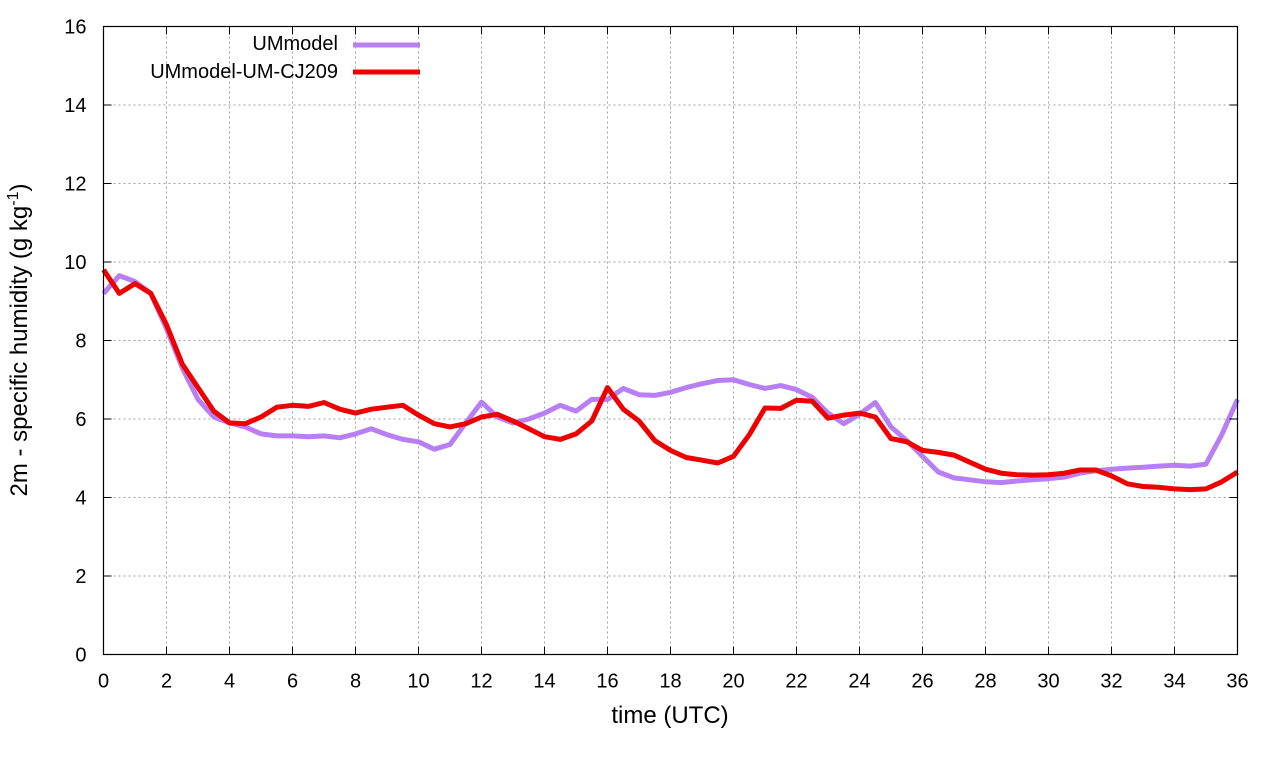  Describe the element at coordinates (13, 198) in the screenshot. I see `y-axis-title-superscript: -1` at that location.